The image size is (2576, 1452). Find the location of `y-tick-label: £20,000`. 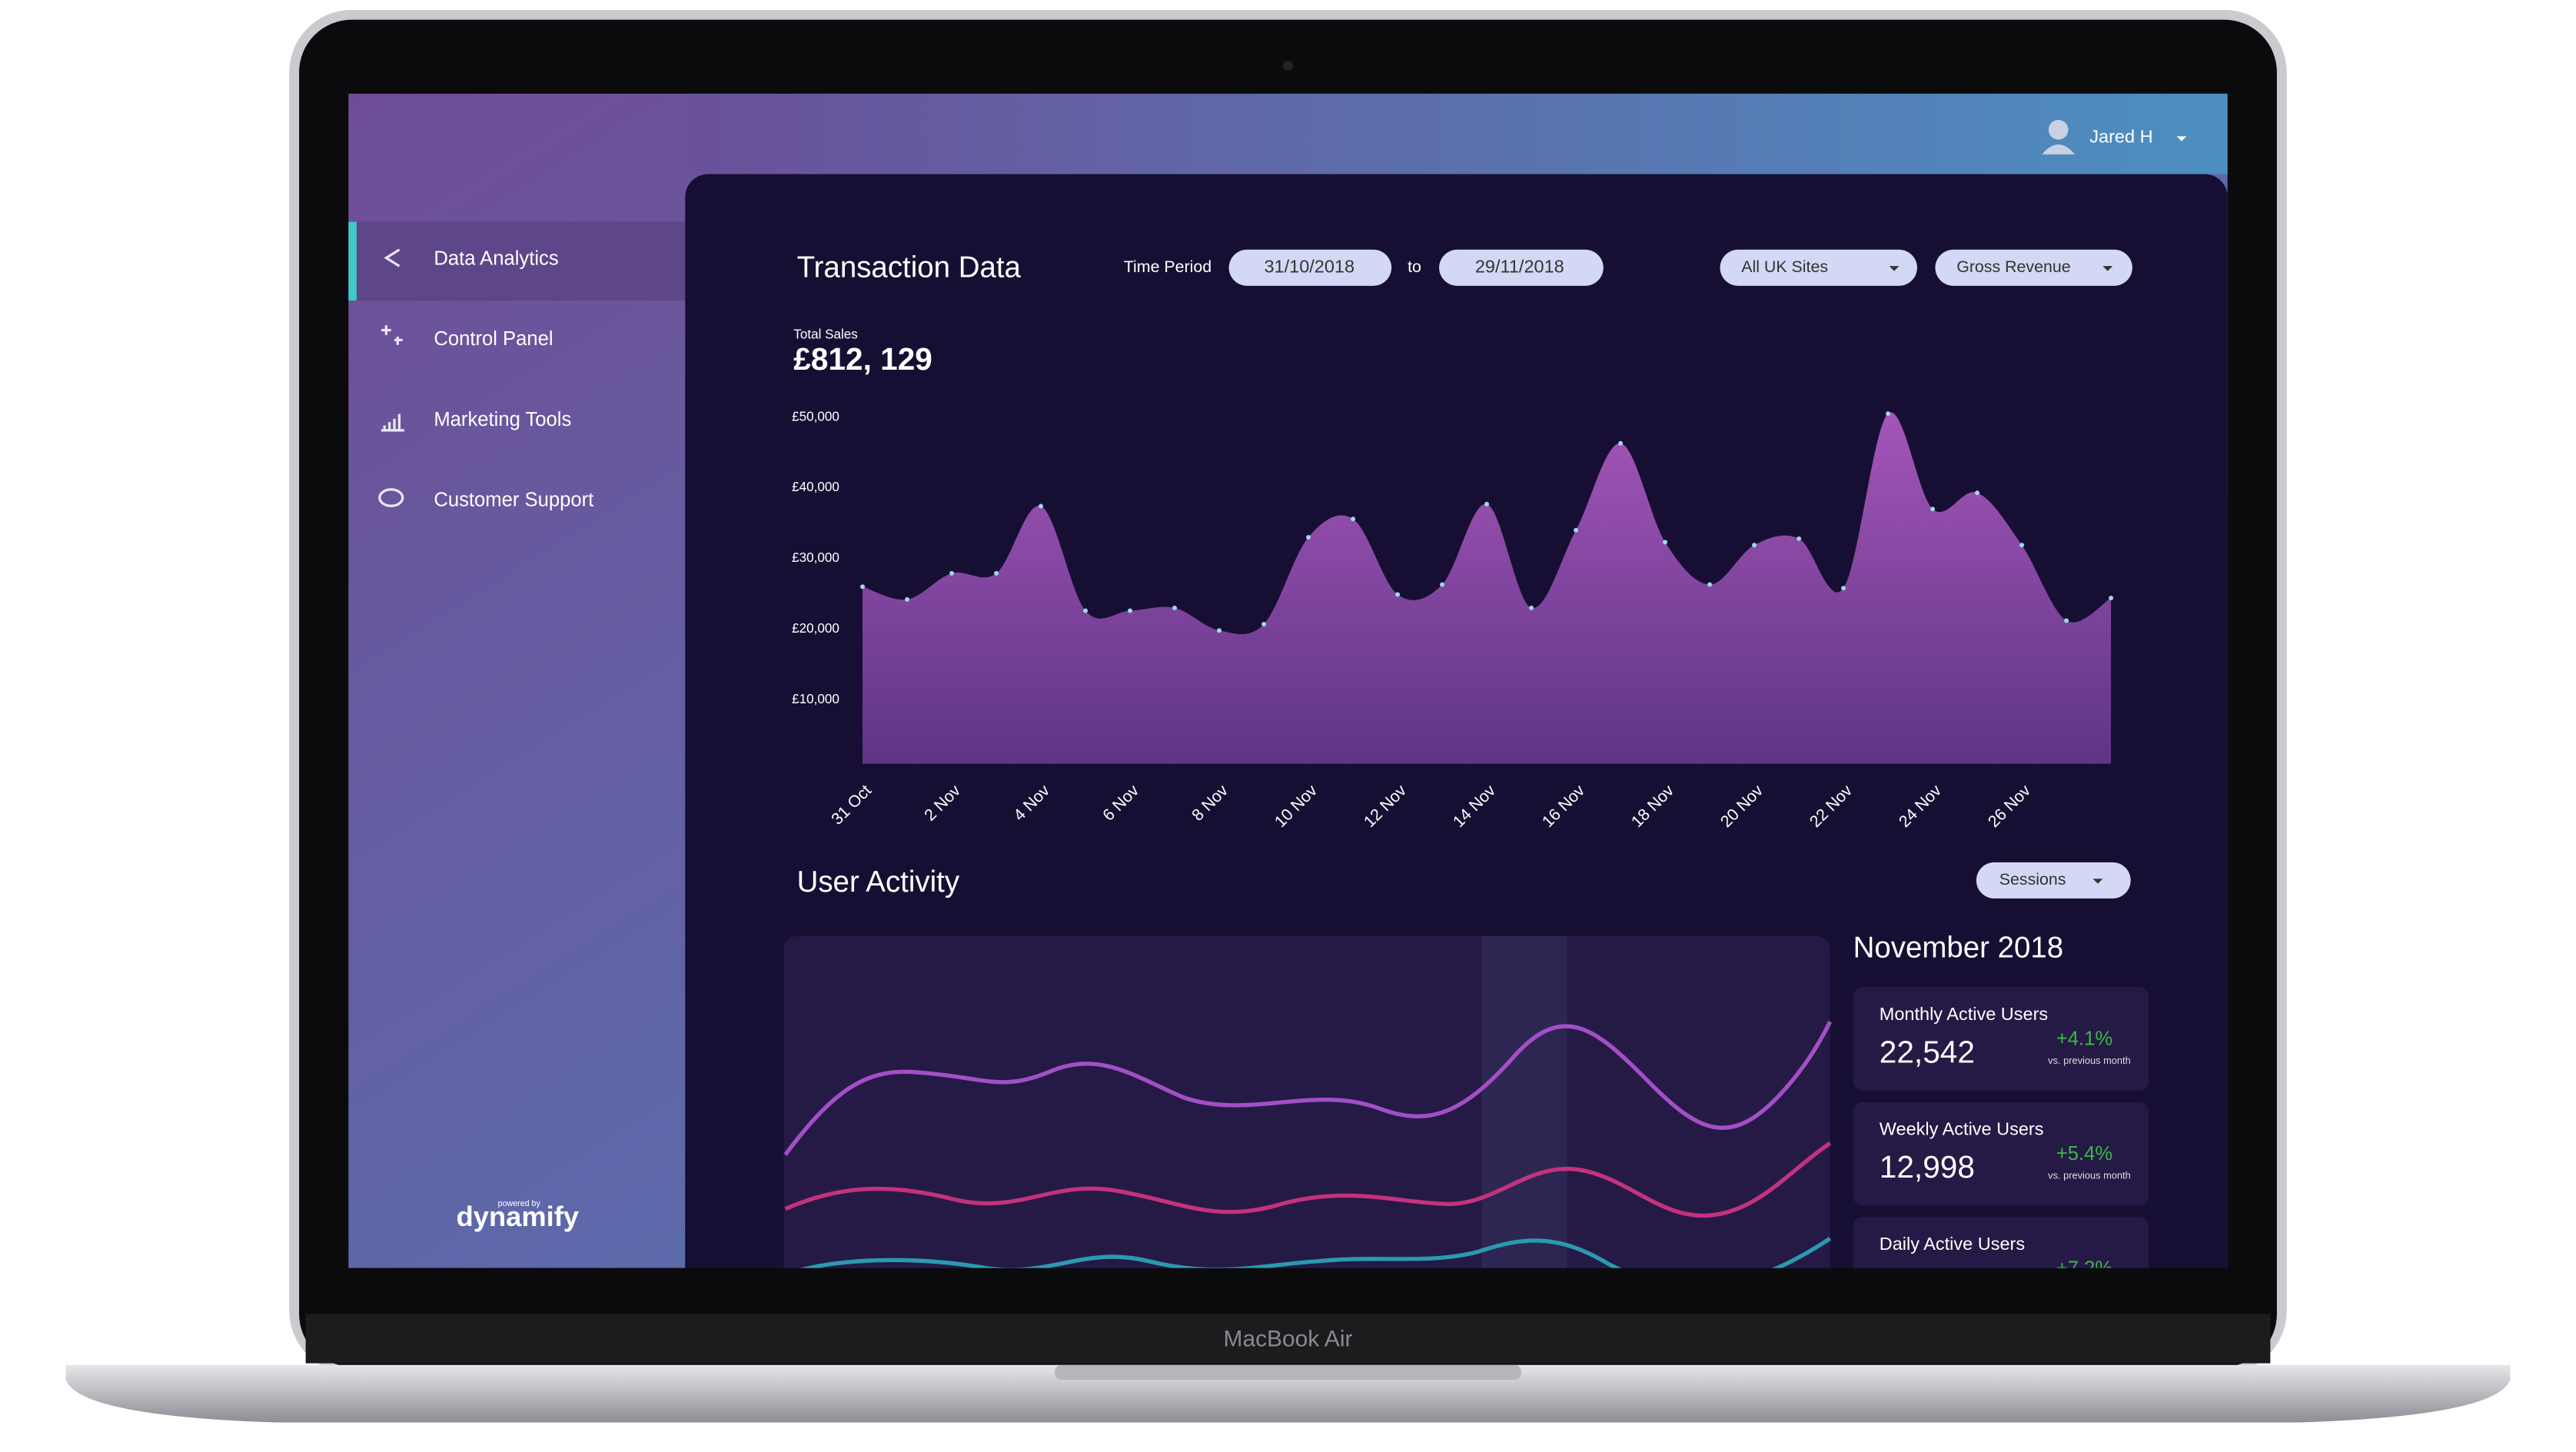

y-tick-label: £20,000 is located at coordinates (815, 628).